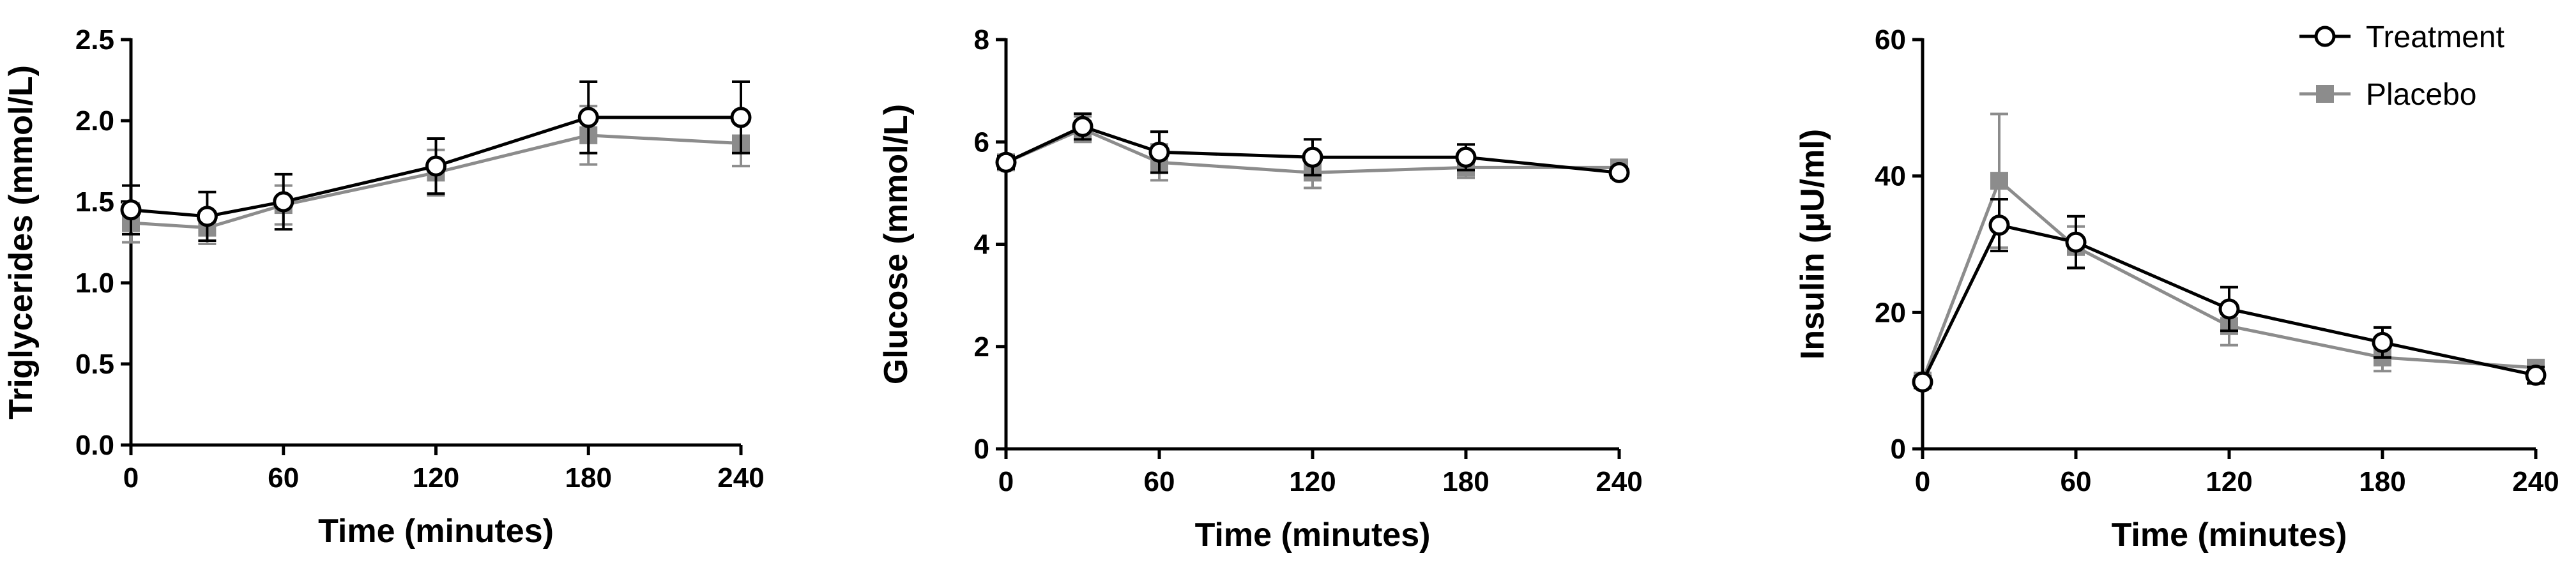  I want to click on y-tick-label: 0.5, so click(94, 364).